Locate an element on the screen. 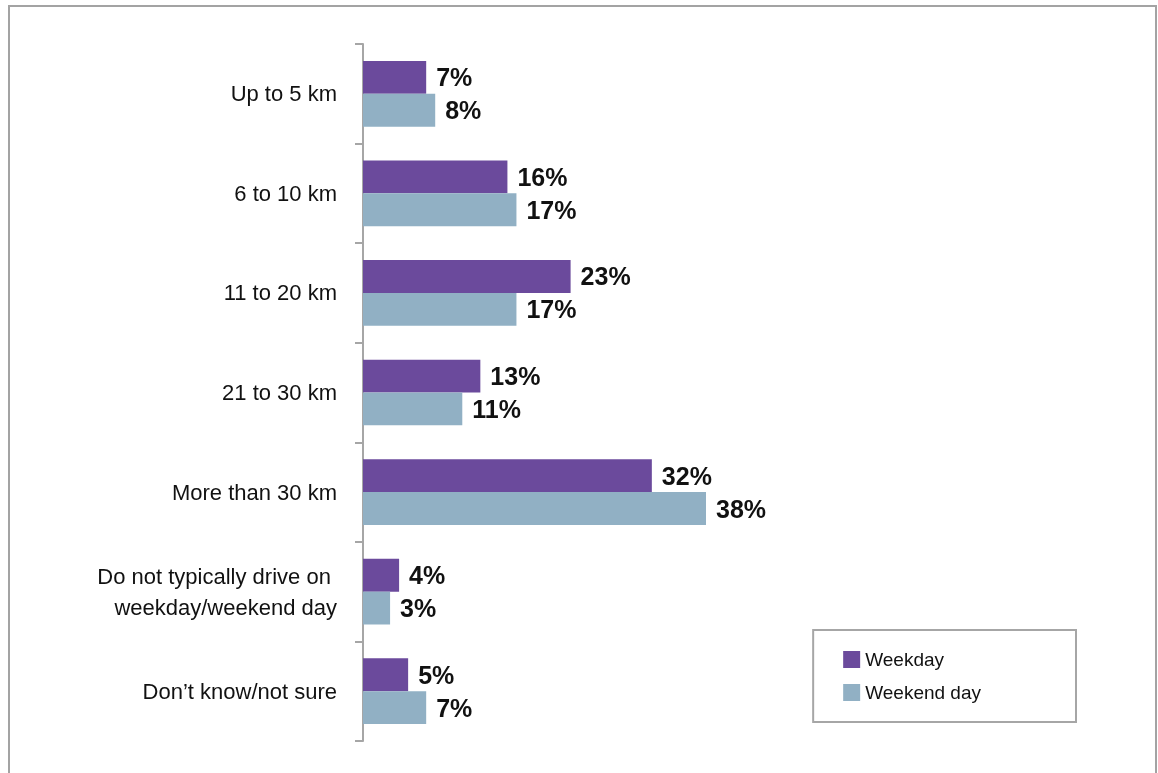  y-tick-label: Up to 5 km is located at coordinates (283, 94).